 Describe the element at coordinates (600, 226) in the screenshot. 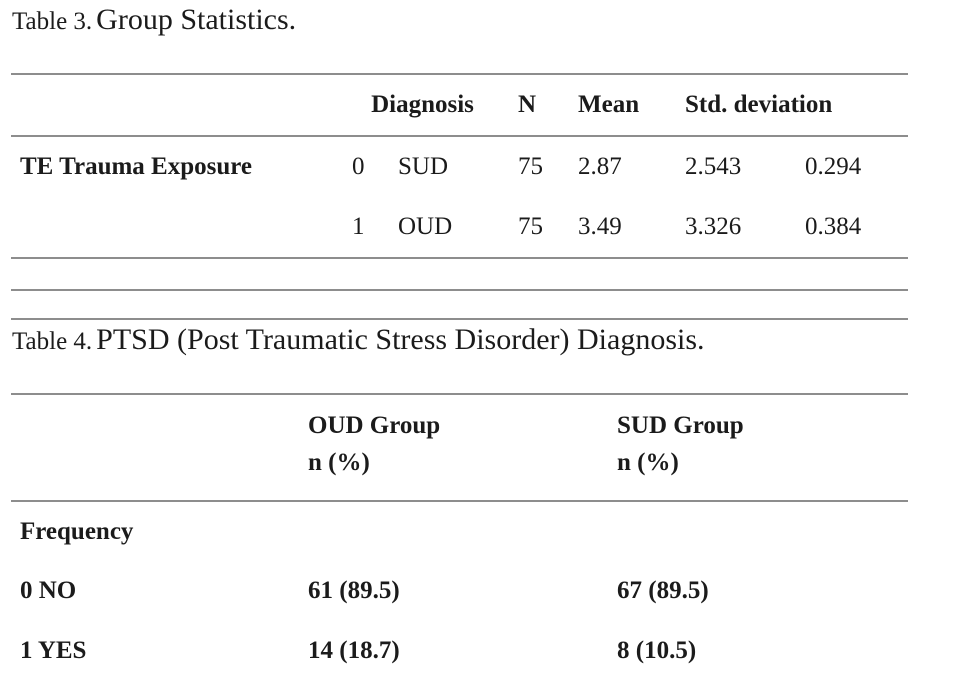

I see `table3-cell-mean: 3.49` at that location.